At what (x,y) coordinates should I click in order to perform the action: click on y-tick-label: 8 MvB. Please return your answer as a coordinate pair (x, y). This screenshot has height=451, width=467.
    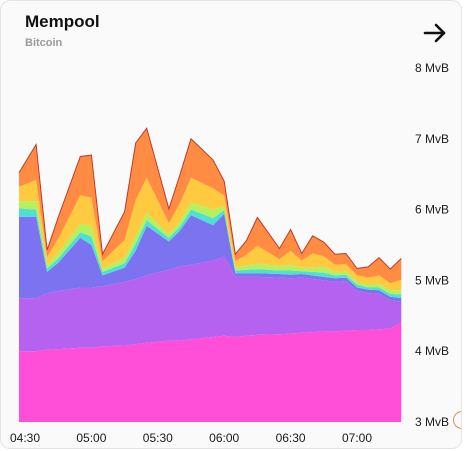
    Looking at the image, I should click on (432, 68).